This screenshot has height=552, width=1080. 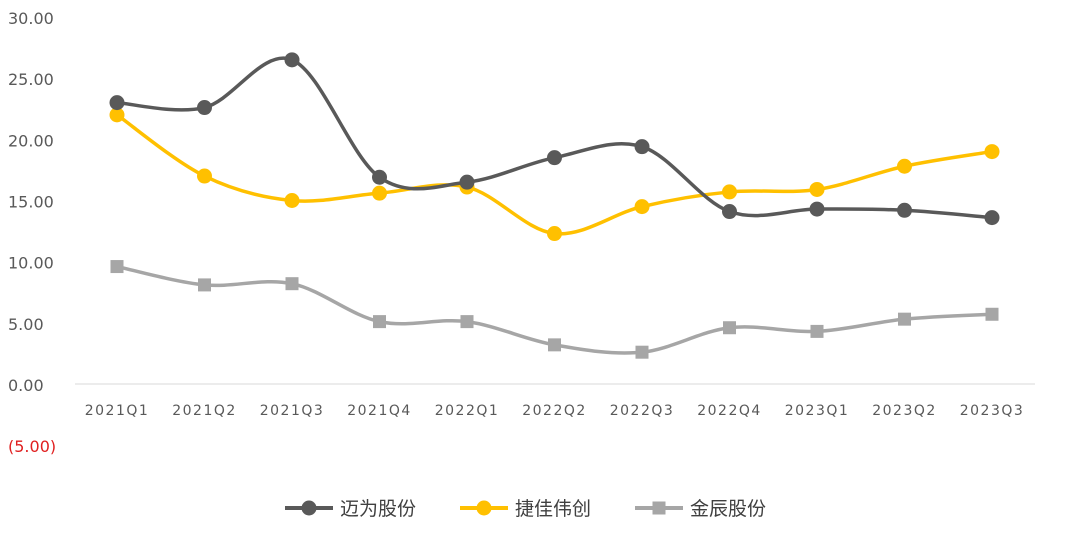 What do you see at coordinates (467, 411) in the screenshot?
I see `x-tick-label: 2022Q1` at bounding box center [467, 411].